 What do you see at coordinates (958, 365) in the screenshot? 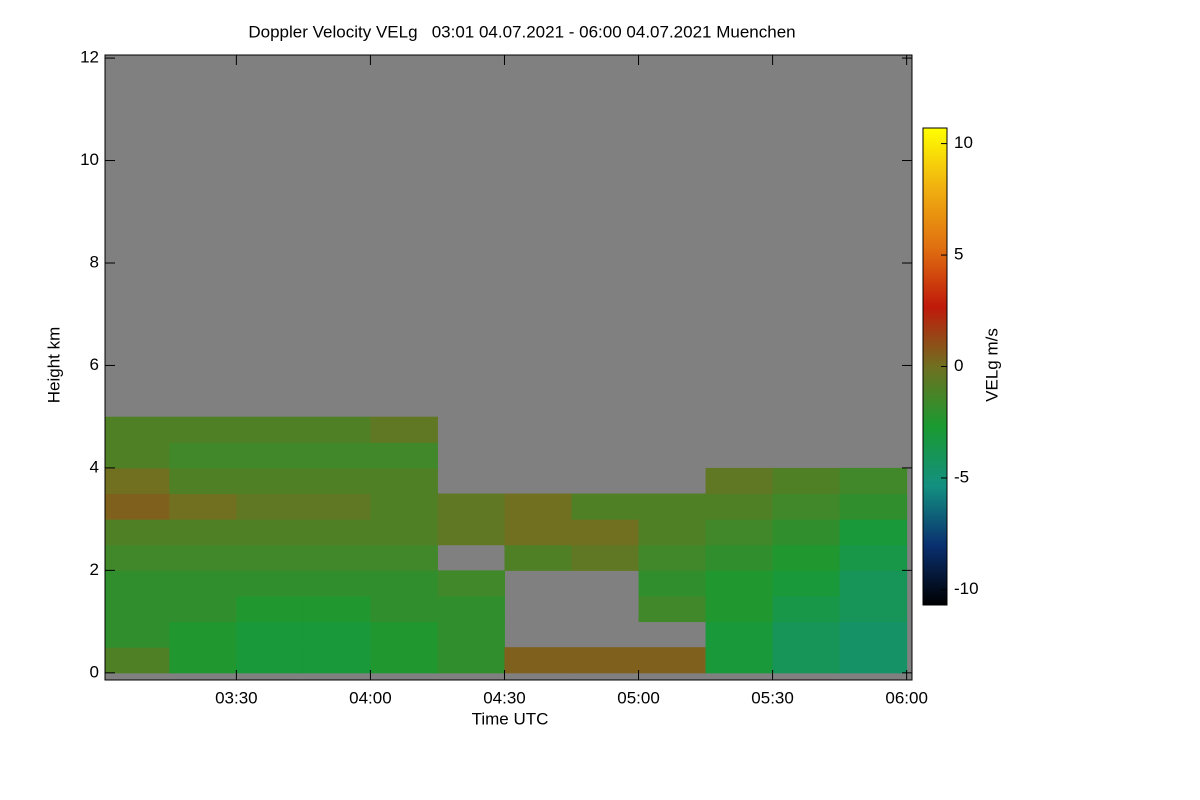
I see `colorbar-tick-label: 0` at bounding box center [958, 365].